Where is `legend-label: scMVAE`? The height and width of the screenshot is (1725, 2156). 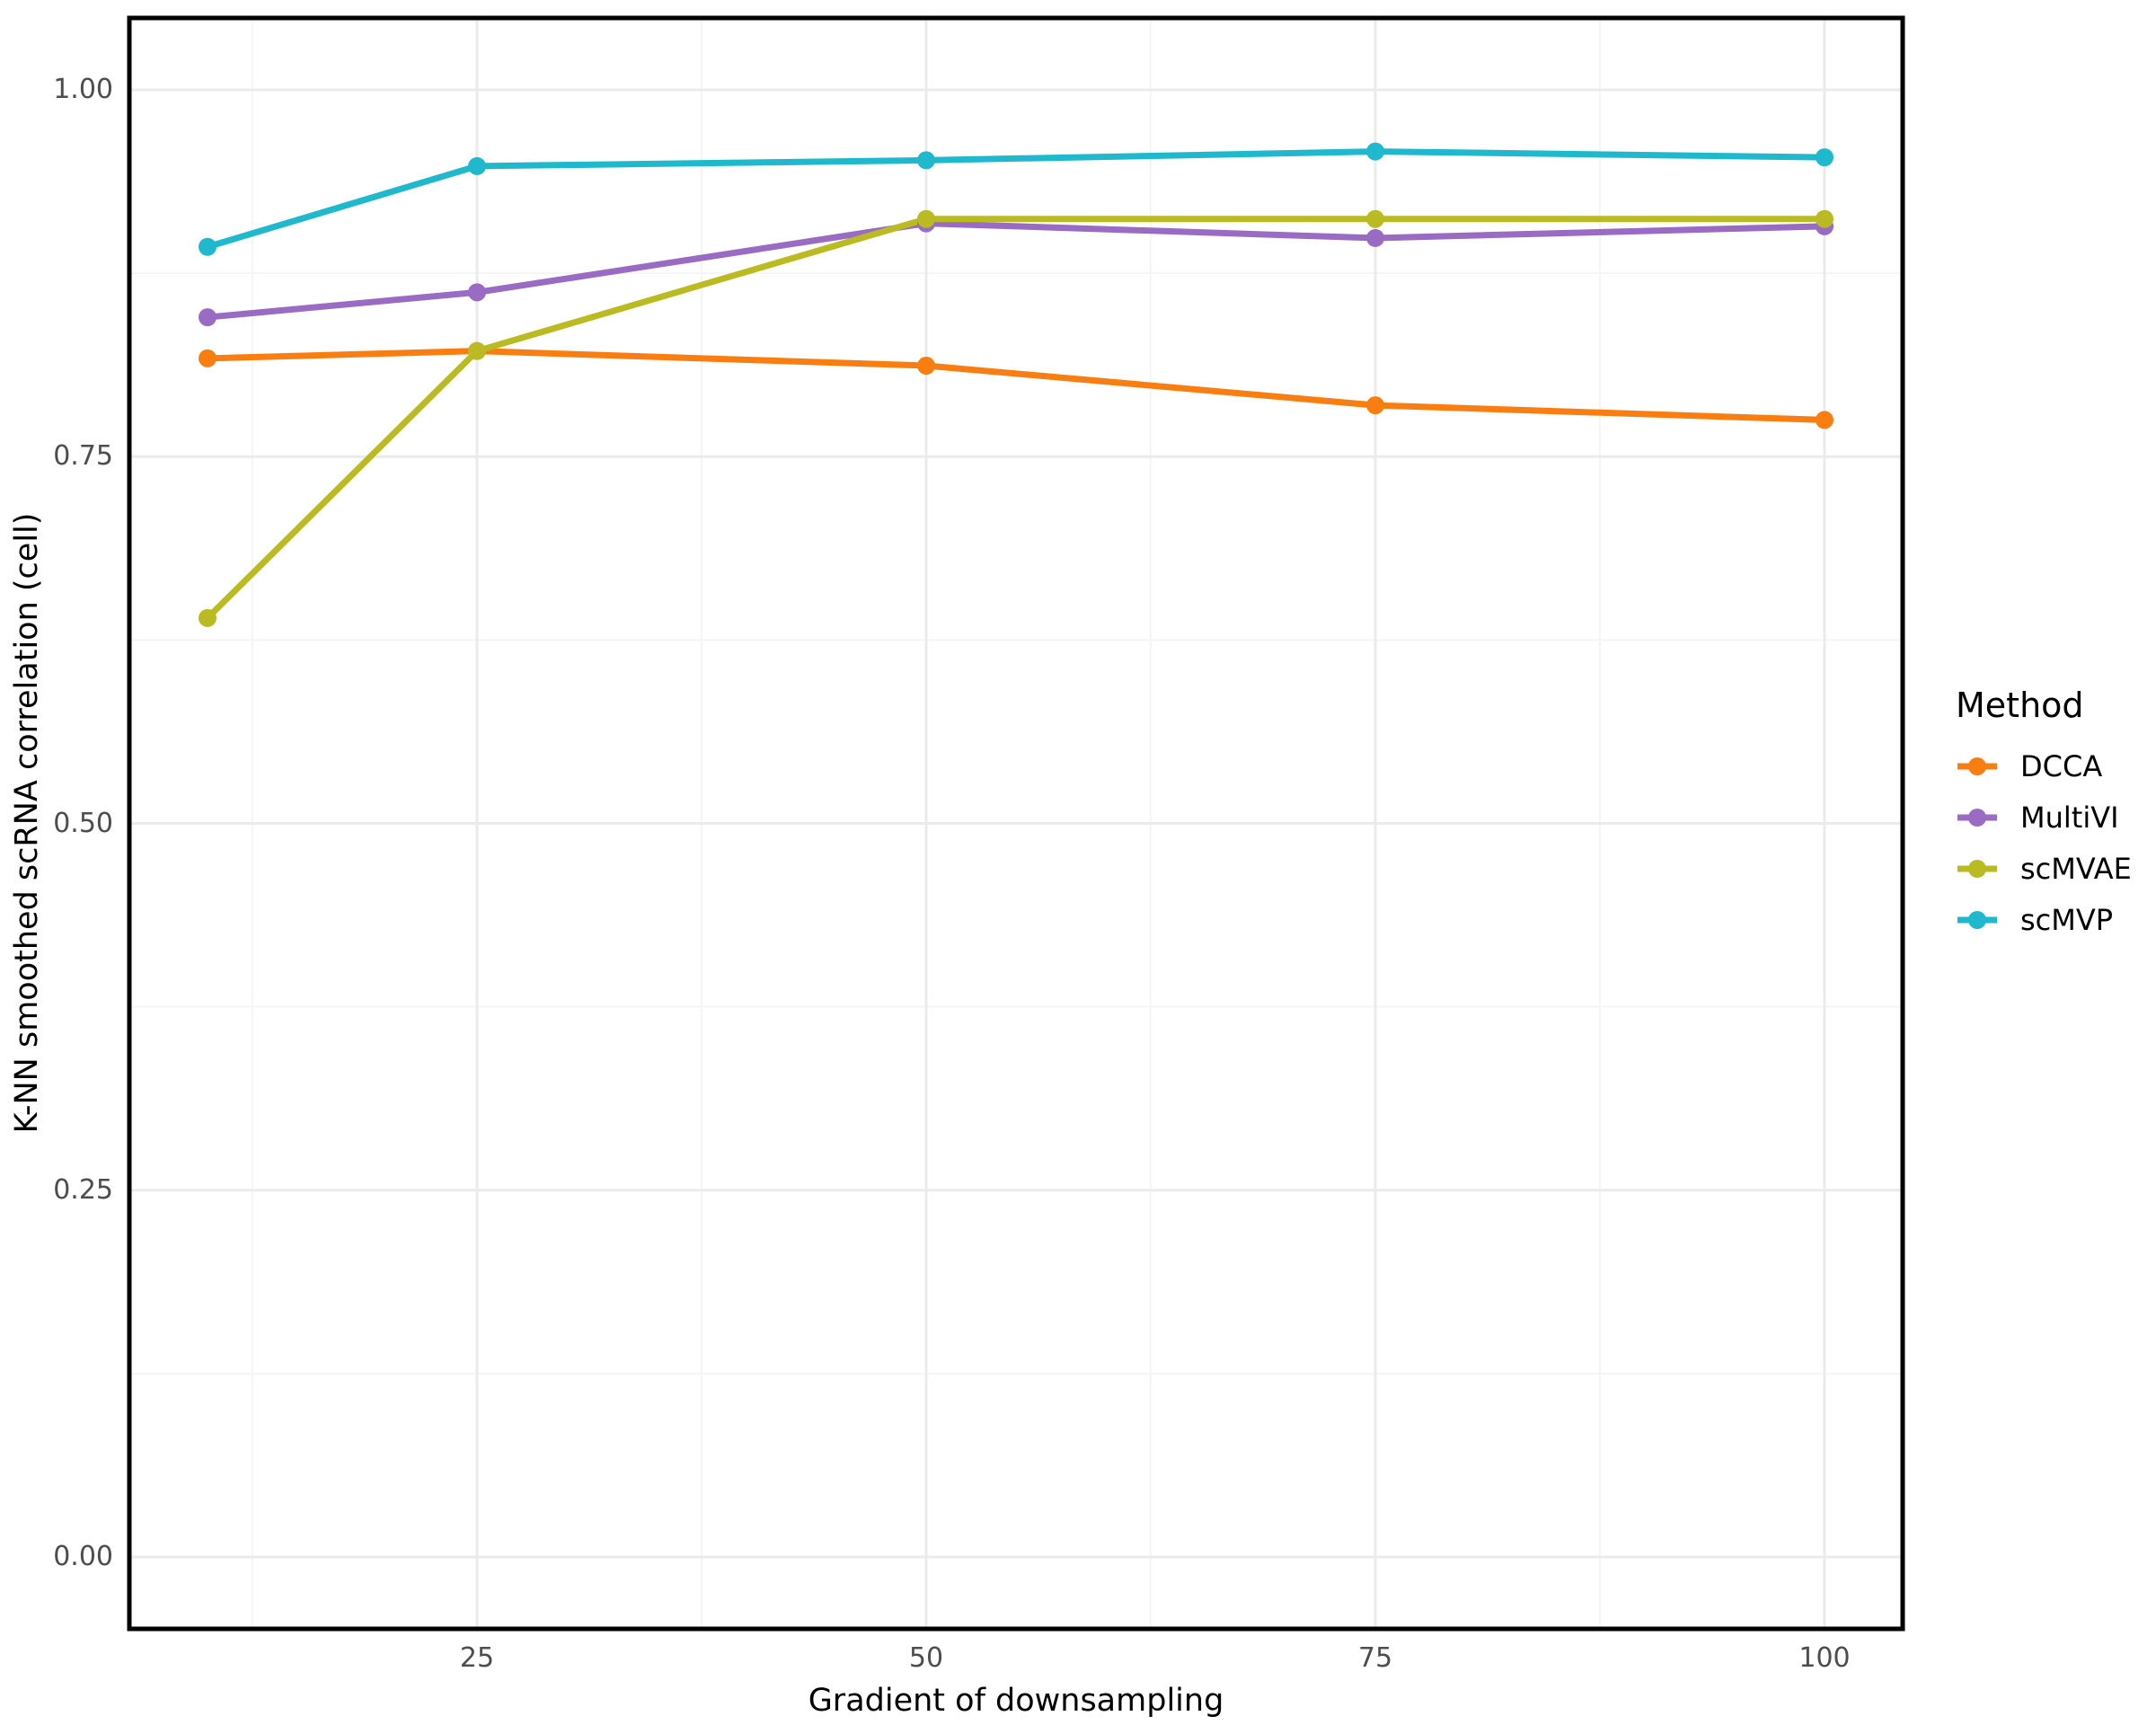
legend-label: scMVAE is located at coordinates (2076, 868).